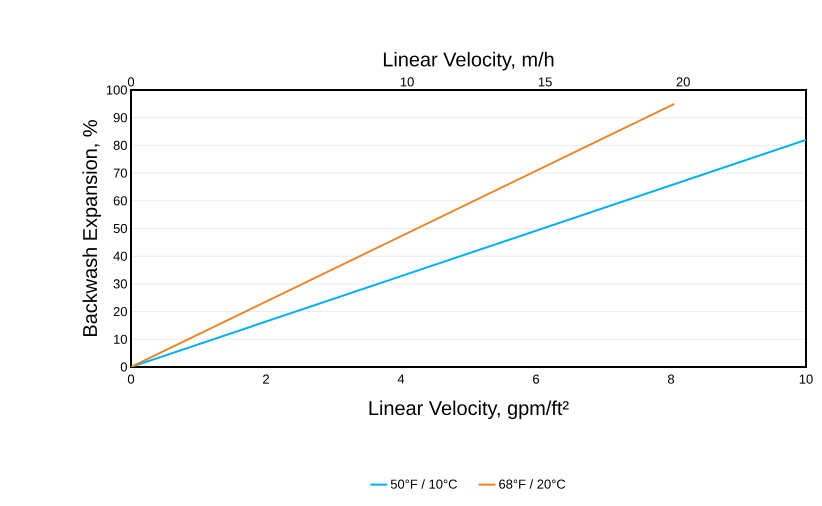 The width and height of the screenshot is (822, 506). Describe the element at coordinates (120, 229) in the screenshot. I see `y-tick-label: 50` at that location.